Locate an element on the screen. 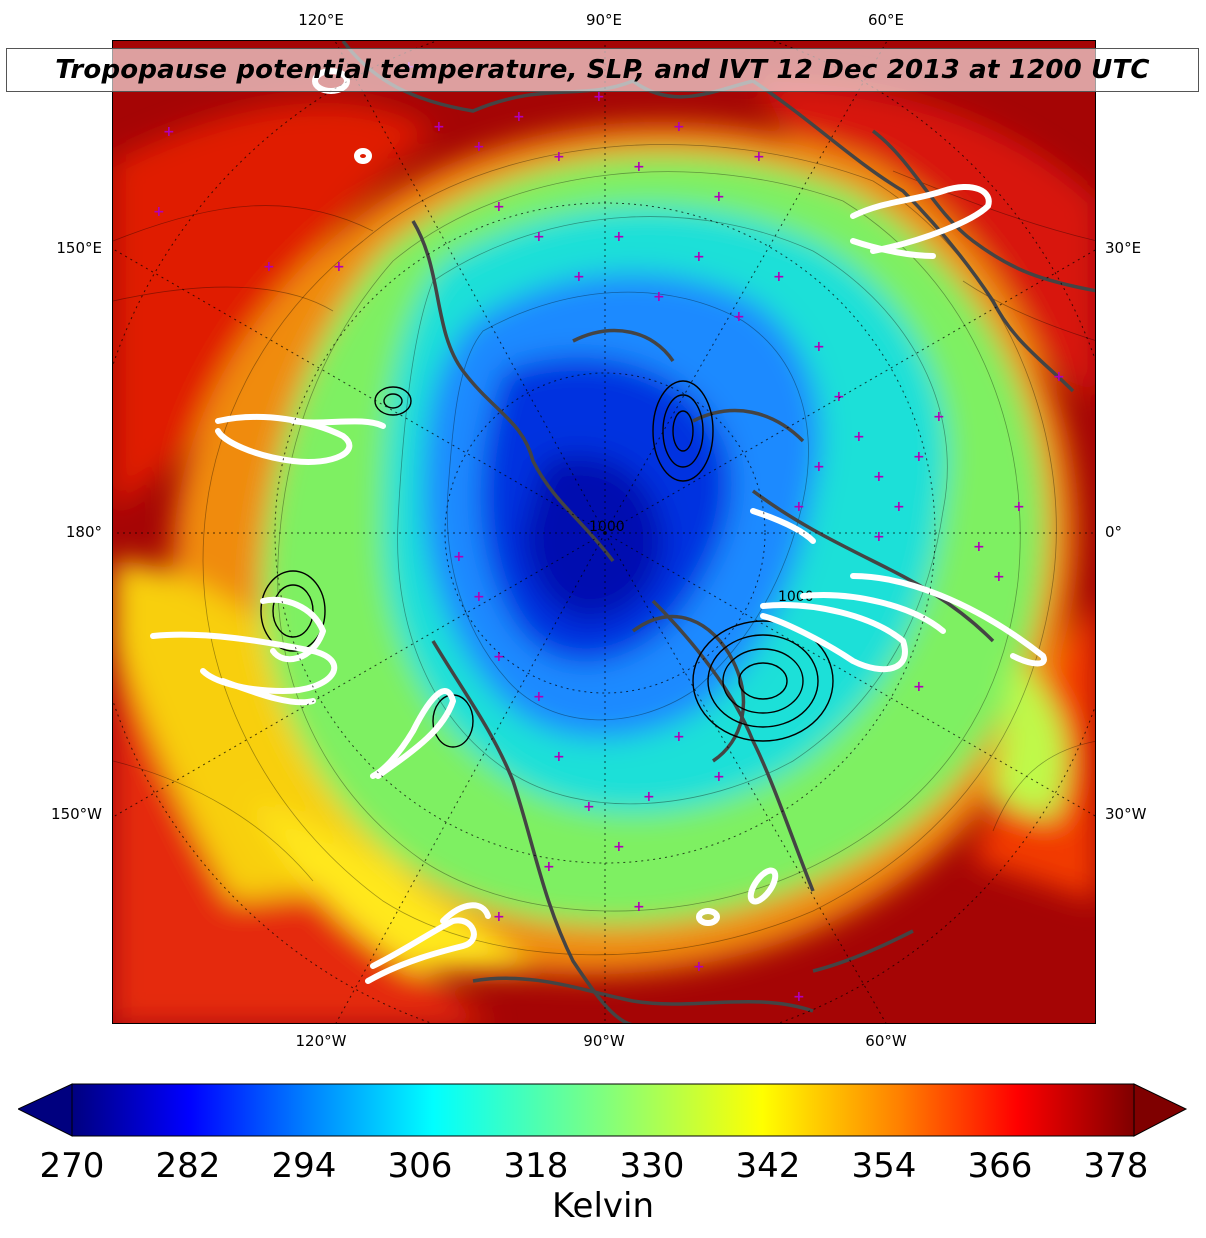  colorbar-tick: 294 is located at coordinates (304, 1166).